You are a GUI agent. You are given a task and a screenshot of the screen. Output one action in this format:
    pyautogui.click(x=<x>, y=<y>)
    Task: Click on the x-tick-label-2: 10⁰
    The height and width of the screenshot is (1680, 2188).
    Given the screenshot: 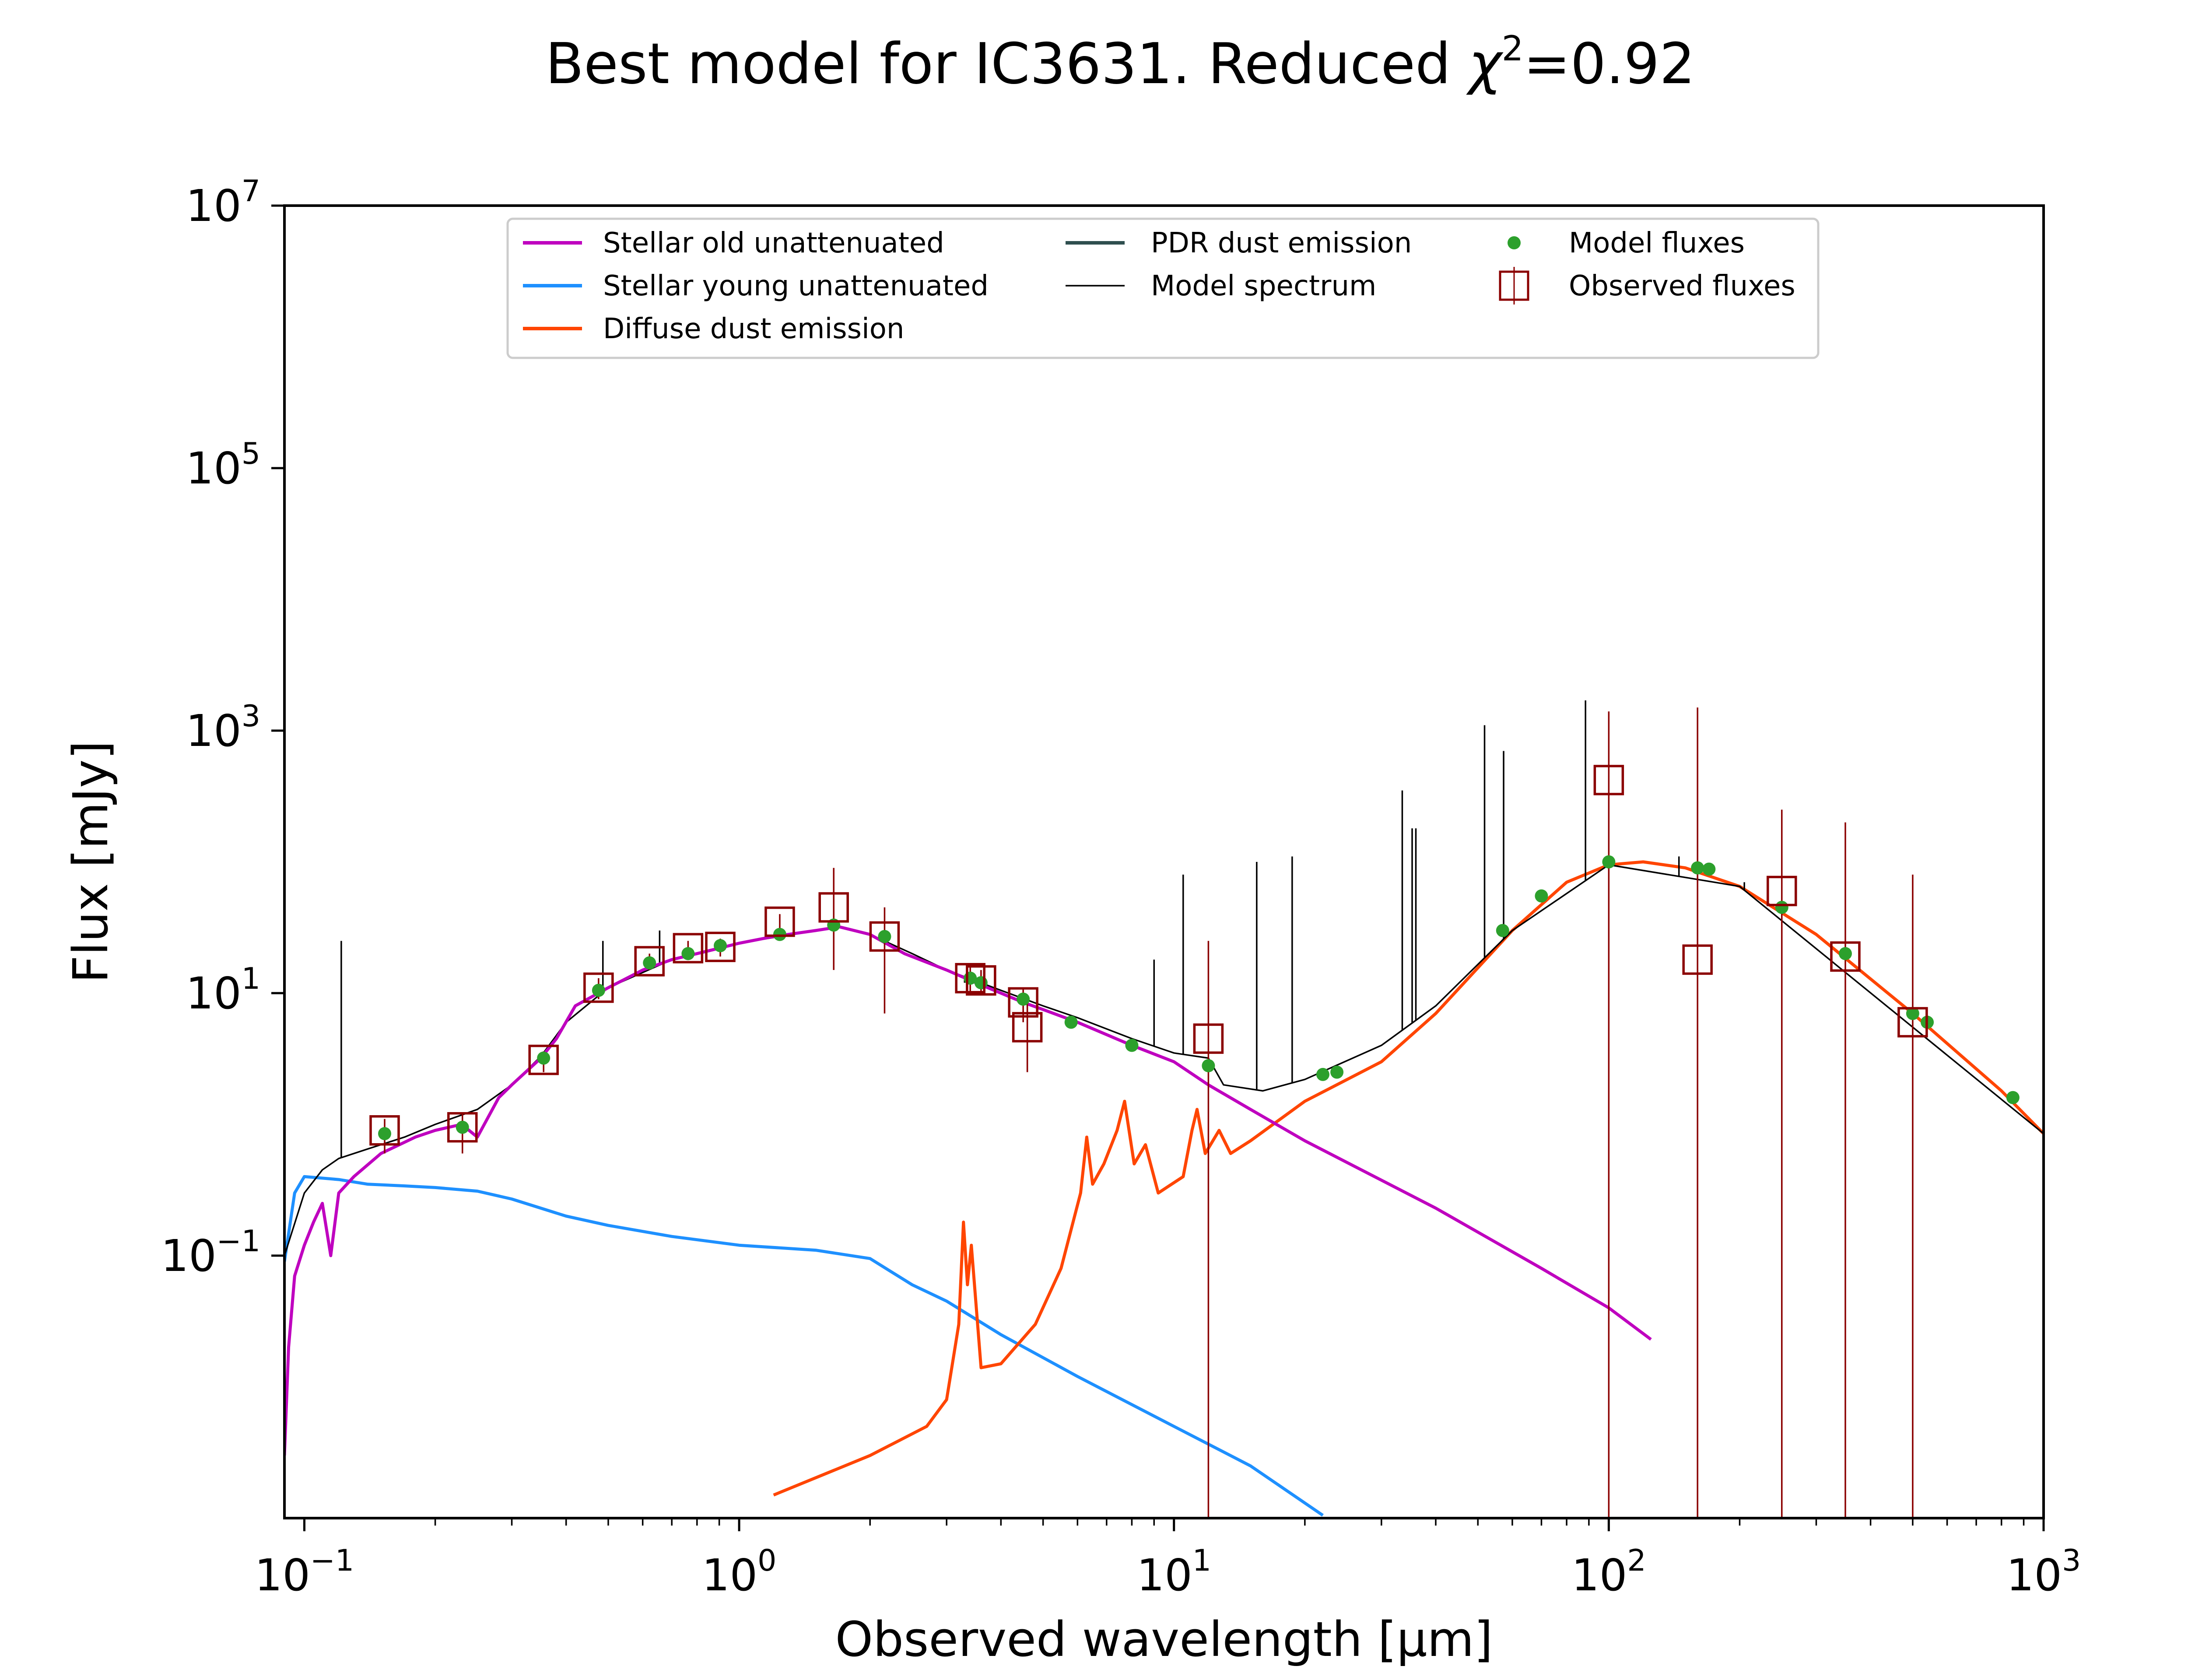 What is the action you would take?
    pyautogui.click(x=740, y=1572)
    